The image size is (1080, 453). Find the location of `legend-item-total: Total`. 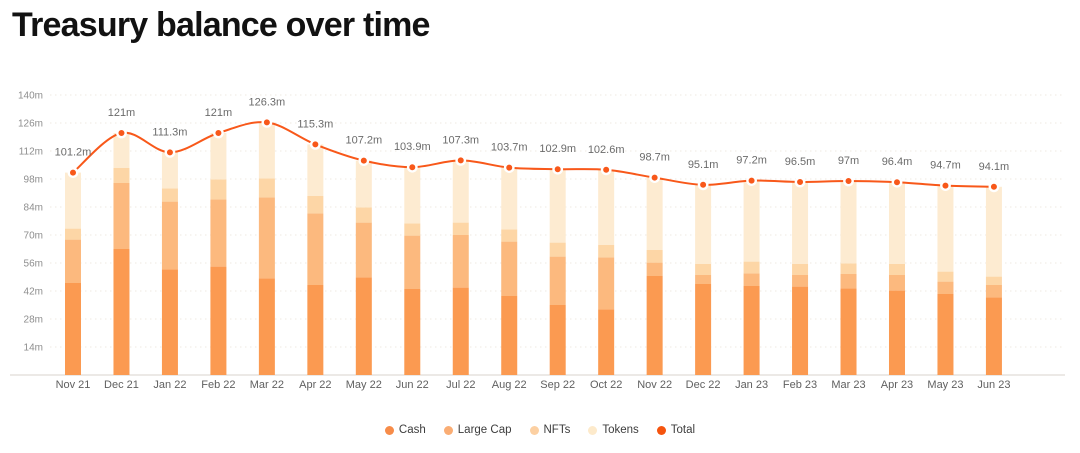

legend-item-total: Total is located at coordinates (675, 430).